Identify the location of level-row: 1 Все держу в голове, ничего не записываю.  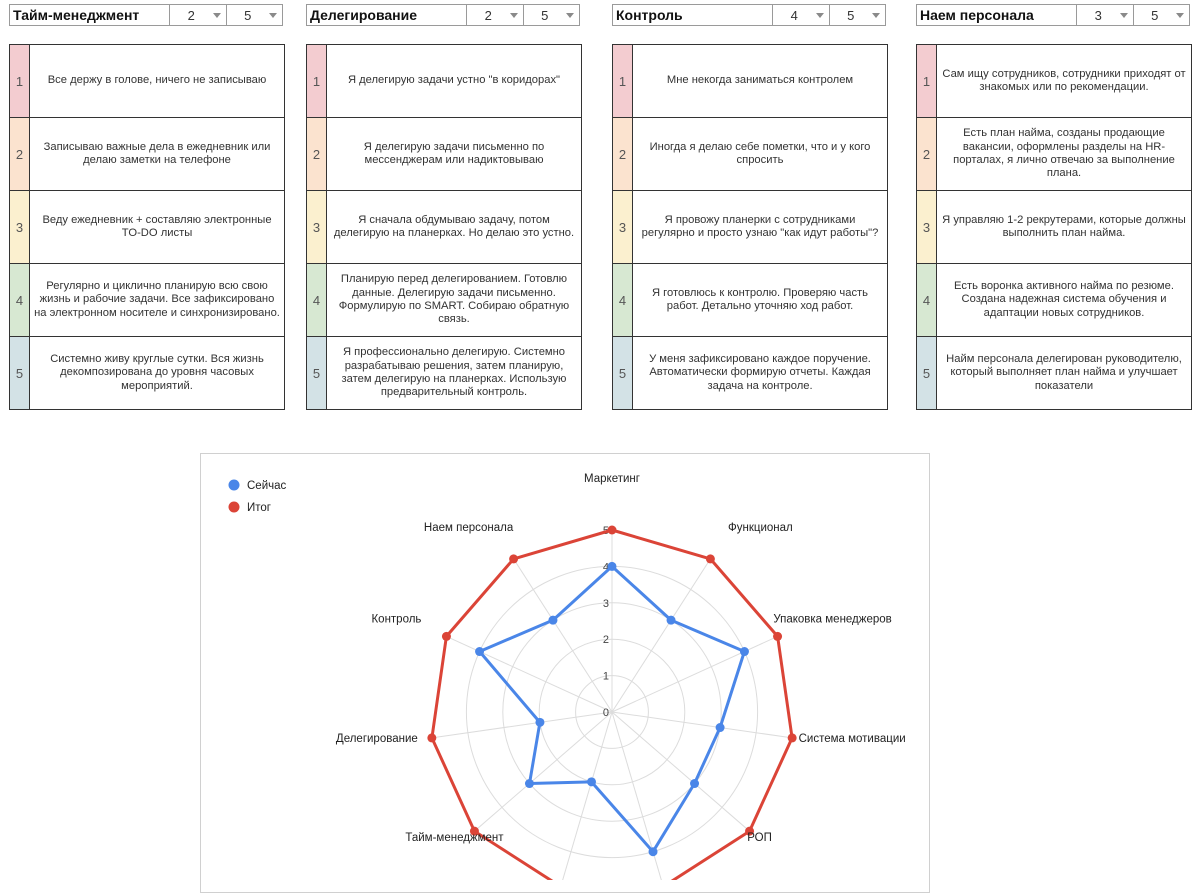
(147, 81).